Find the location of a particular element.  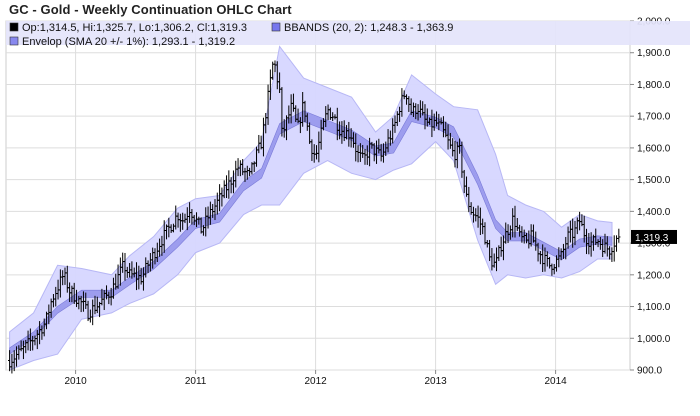

y-tick-label: 1,700.0 is located at coordinates (654, 117).